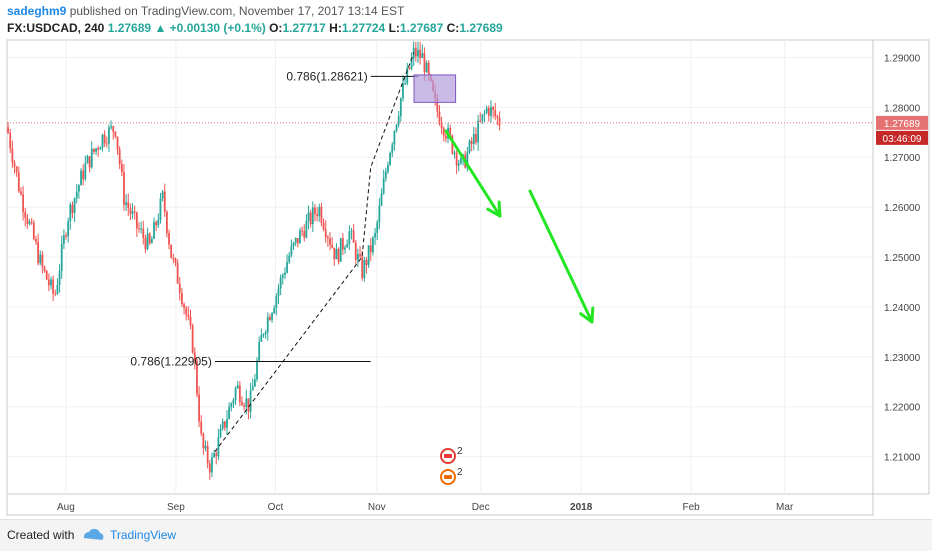 The height and width of the screenshot is (551, 932). I want to click on tradingview-logo-icon, so click(94, 535).